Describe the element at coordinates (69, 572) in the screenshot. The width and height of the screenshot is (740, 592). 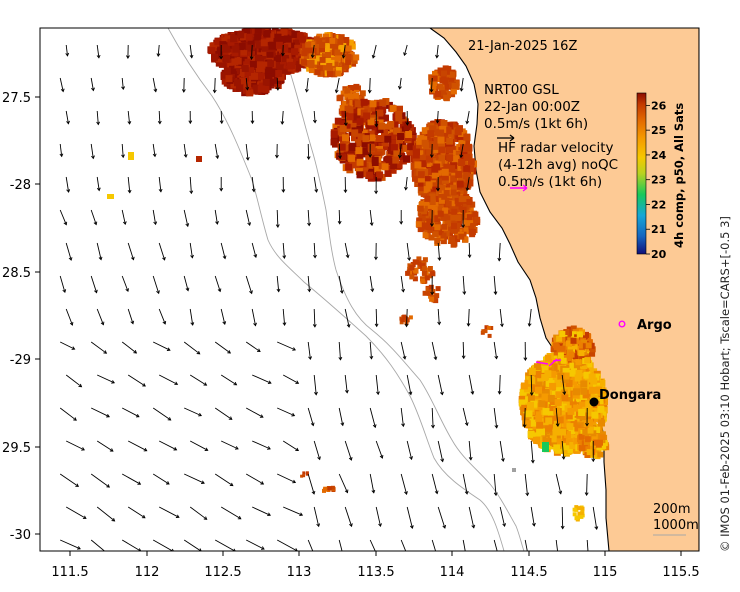
I see `x-tick-label: 111.5` at that location.